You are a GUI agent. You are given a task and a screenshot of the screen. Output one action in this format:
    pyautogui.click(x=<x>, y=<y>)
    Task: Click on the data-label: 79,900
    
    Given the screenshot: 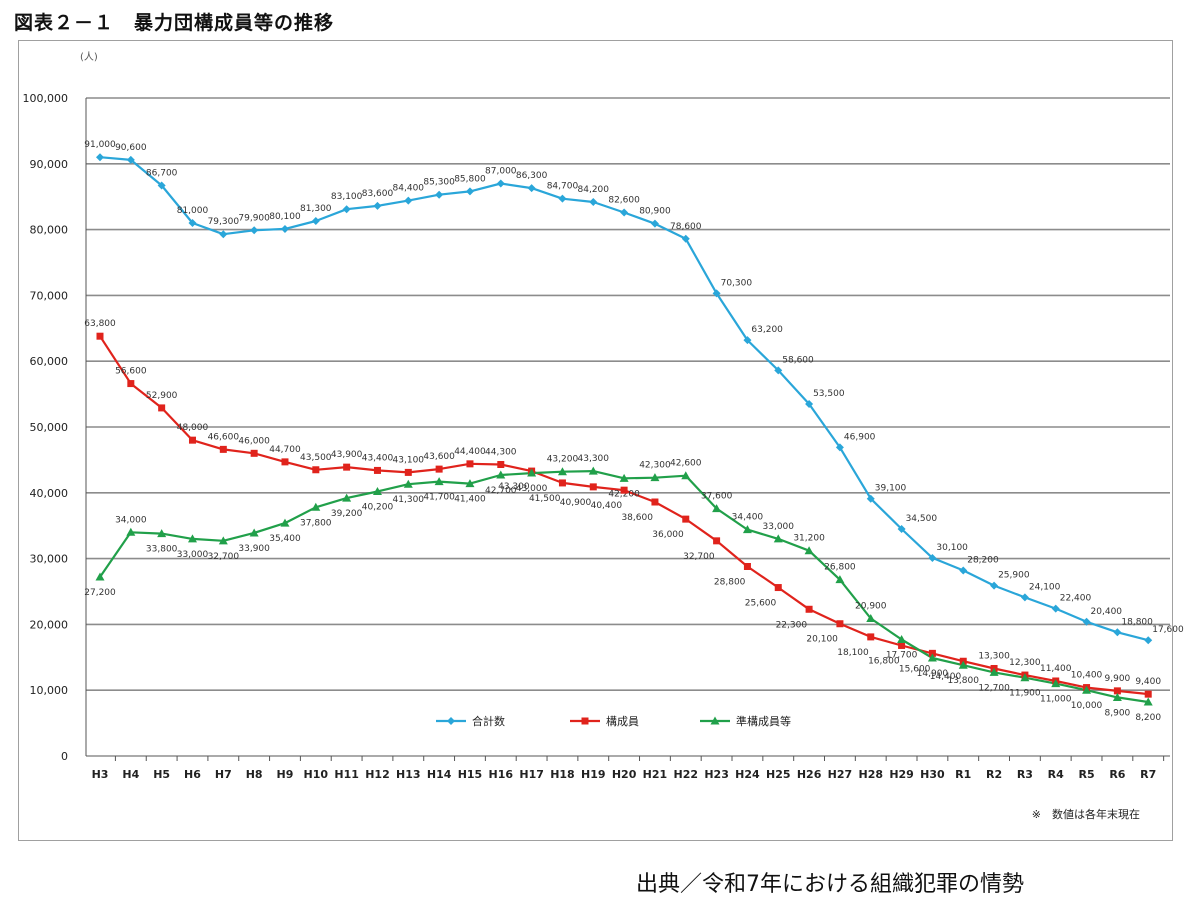 What is the action you would take?
    pyautogui.click(x=254, y=218)
    